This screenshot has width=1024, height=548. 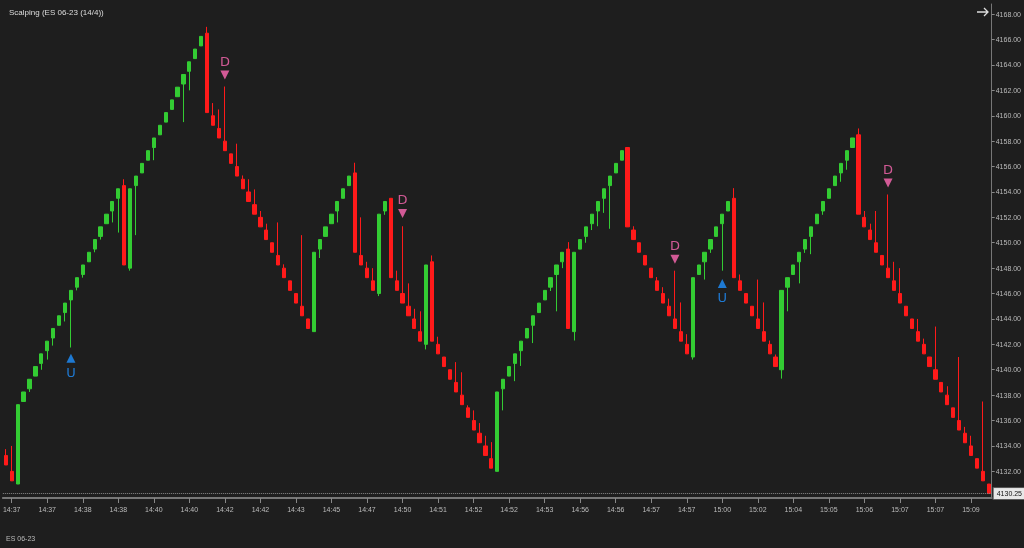 I want to click on point, so click(x=722, y=283).